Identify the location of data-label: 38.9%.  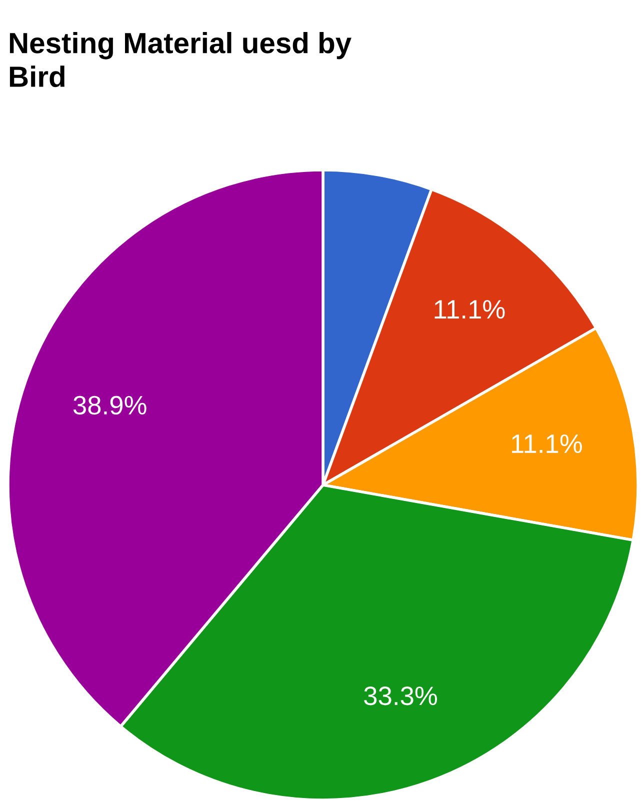
(109, 405).